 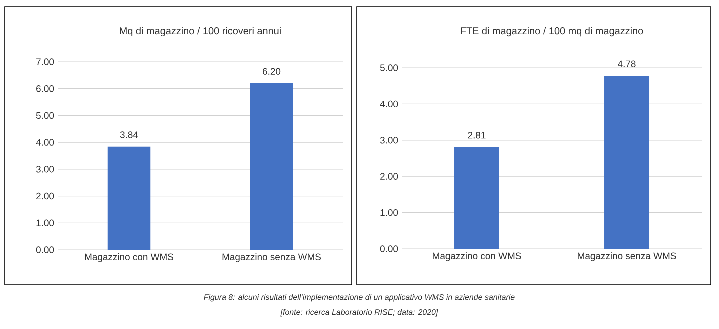 What do you see at coordinates (45, 62) in the screenshot?
I see `y-tick-label: 7.00` at bounding box center [45, 62].